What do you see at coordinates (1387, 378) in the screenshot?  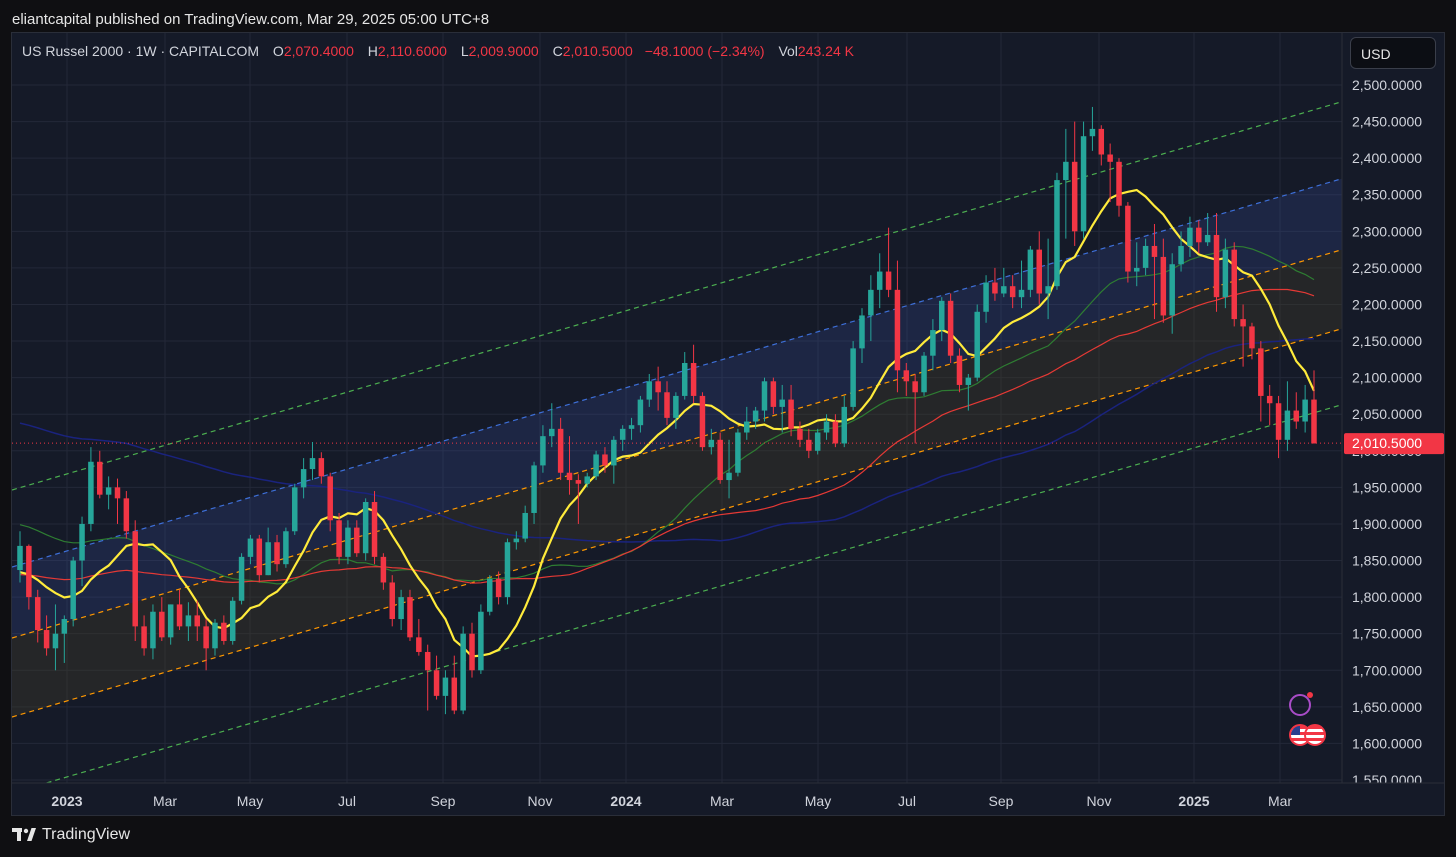 I see `y-tick-label: 2,100.0000` at bounding box center [1387, 378].